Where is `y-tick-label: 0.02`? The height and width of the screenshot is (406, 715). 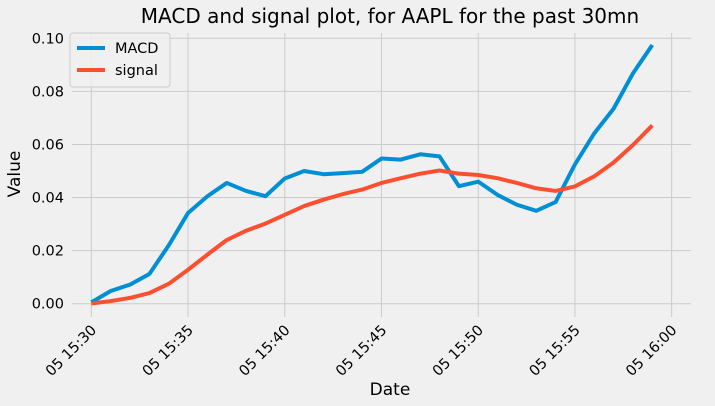
y-tick-label: 0.02 is located at coordinates (48, 252).